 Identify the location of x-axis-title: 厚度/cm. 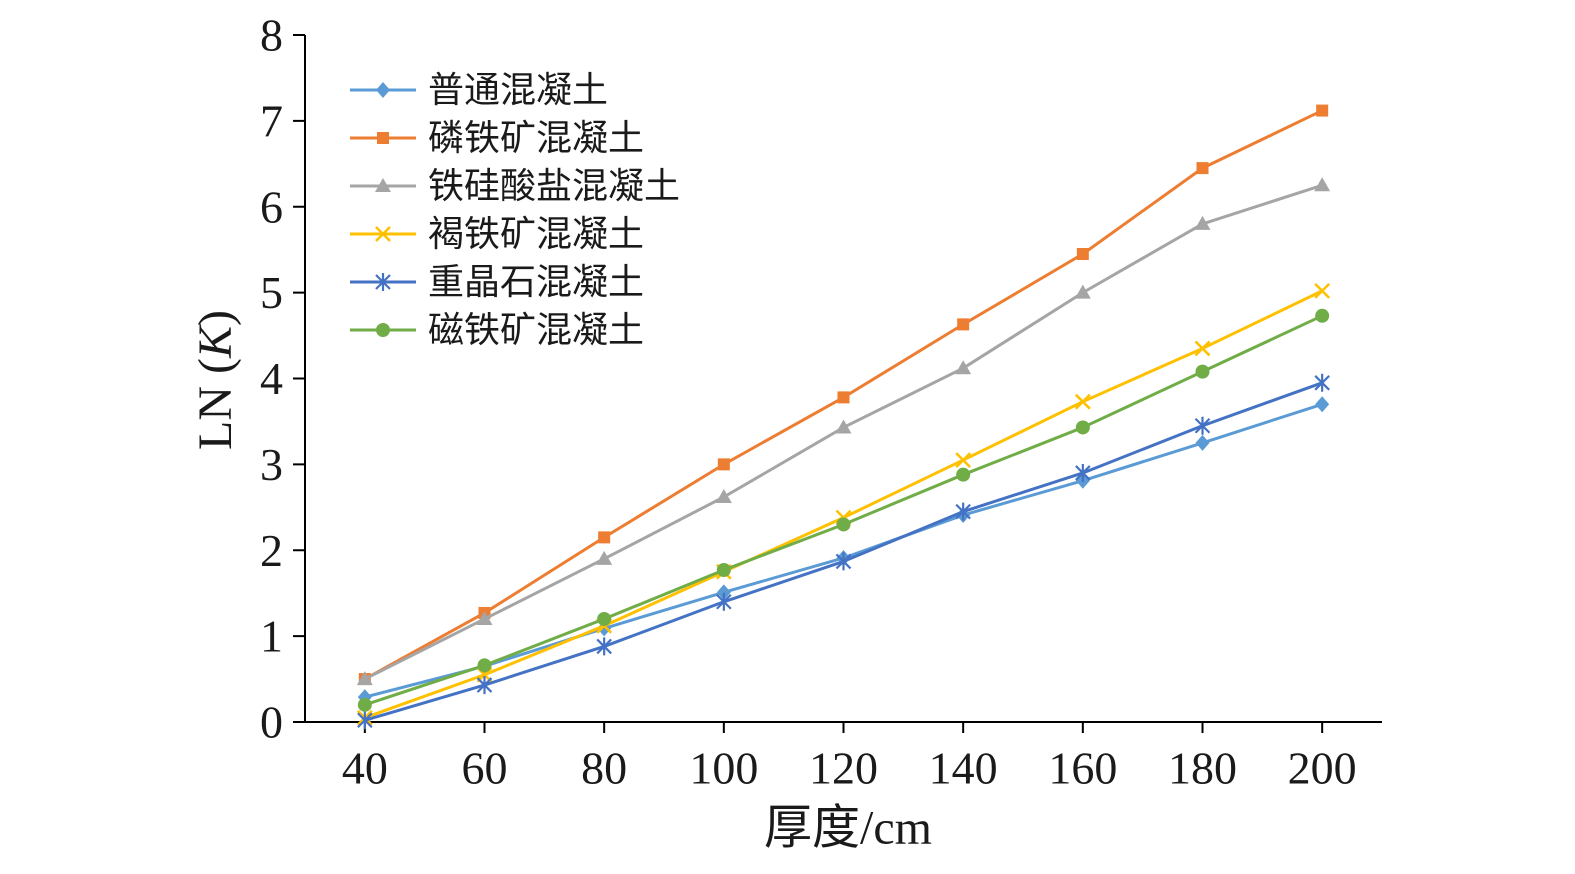
(848, 828).